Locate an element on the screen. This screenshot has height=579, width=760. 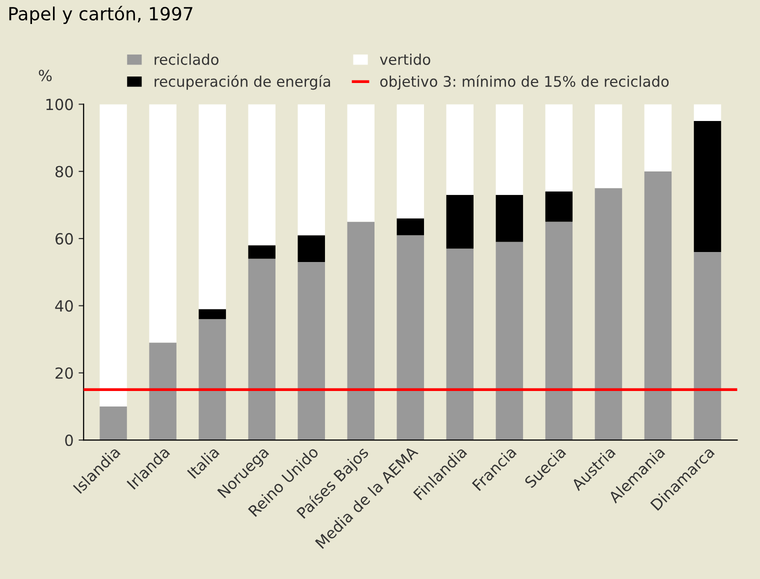
legend-label: objetivo 3: mínimo de 15% de reciclado is located at coordinates (524, 82).